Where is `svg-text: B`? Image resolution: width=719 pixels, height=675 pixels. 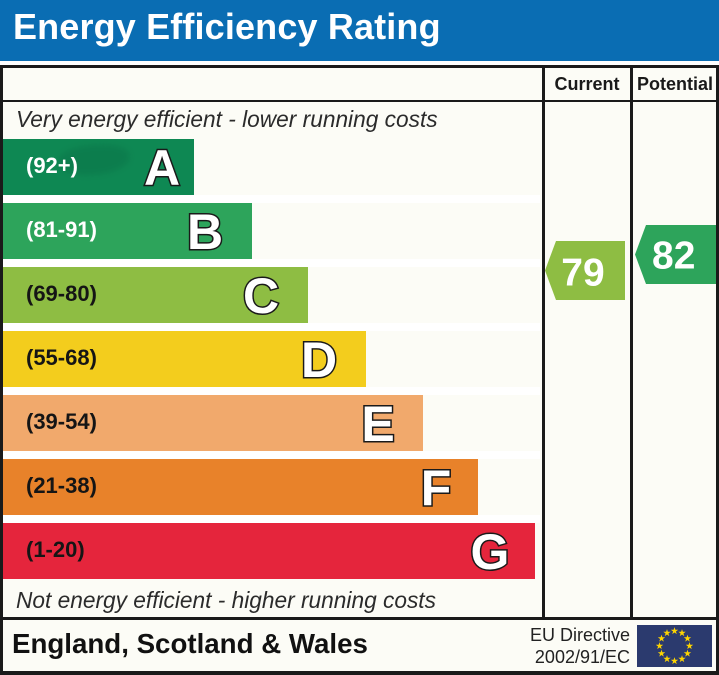 svg-text: B is located at coordinates (205, 232).